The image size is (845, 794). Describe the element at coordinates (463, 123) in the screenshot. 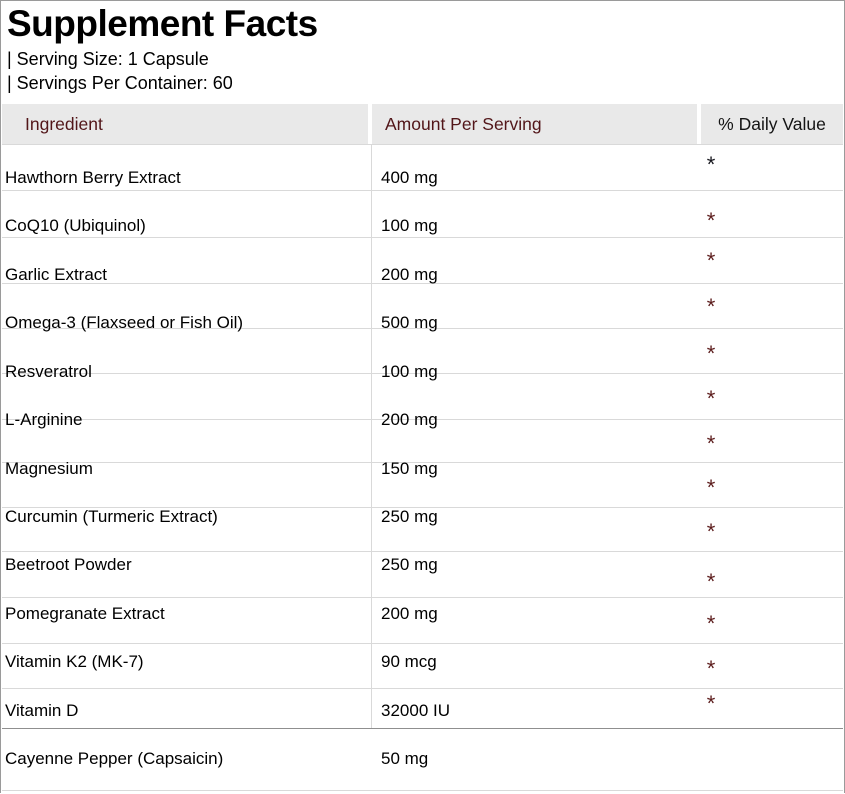

I see `col-header-amount-label: Amount Per Serving` at that location.